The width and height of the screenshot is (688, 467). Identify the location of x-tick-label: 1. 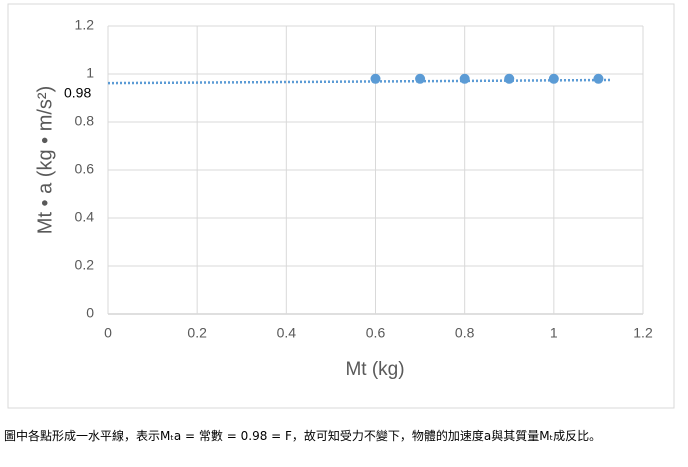
(554, 333).